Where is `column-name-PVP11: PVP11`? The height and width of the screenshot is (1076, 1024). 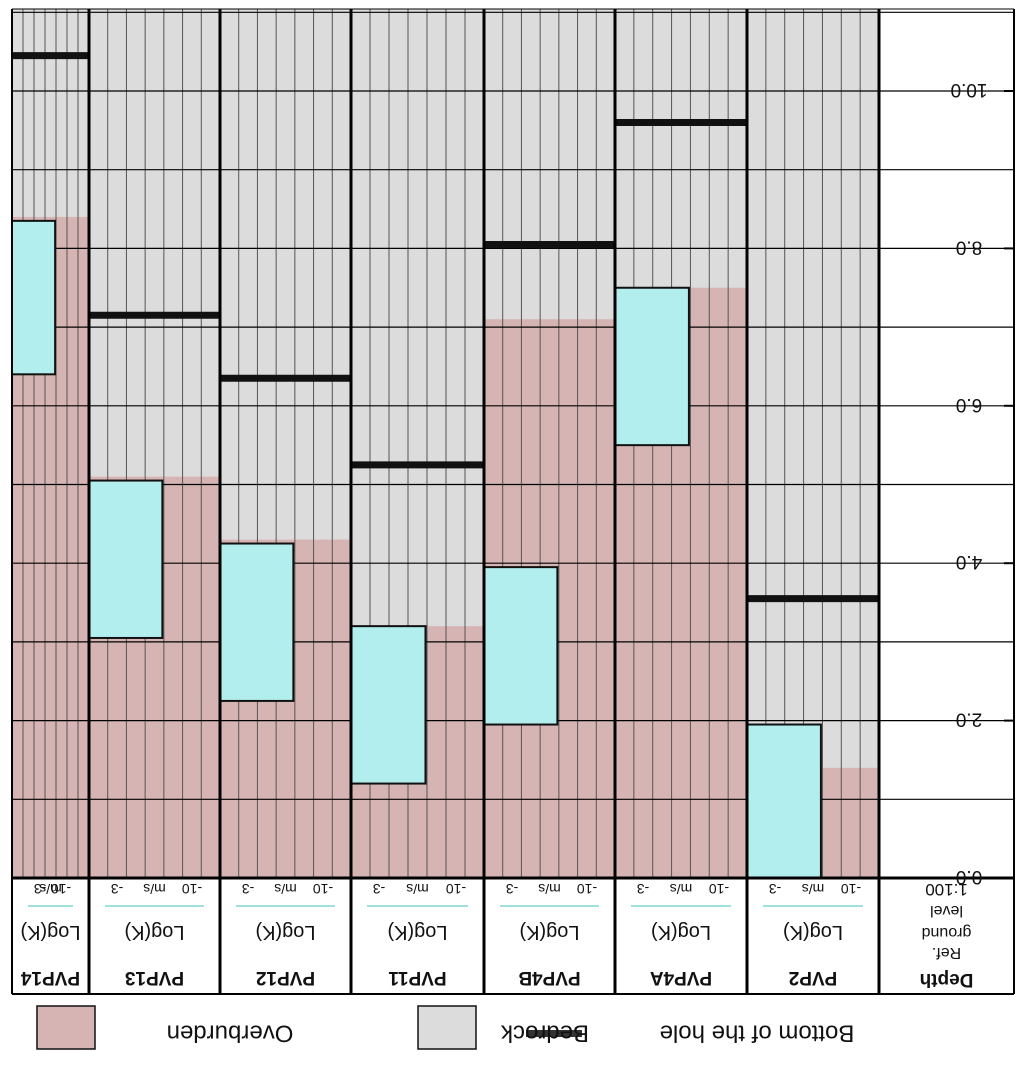
column-name-PVP11: PVP11 is located at coordinates (417, 977).